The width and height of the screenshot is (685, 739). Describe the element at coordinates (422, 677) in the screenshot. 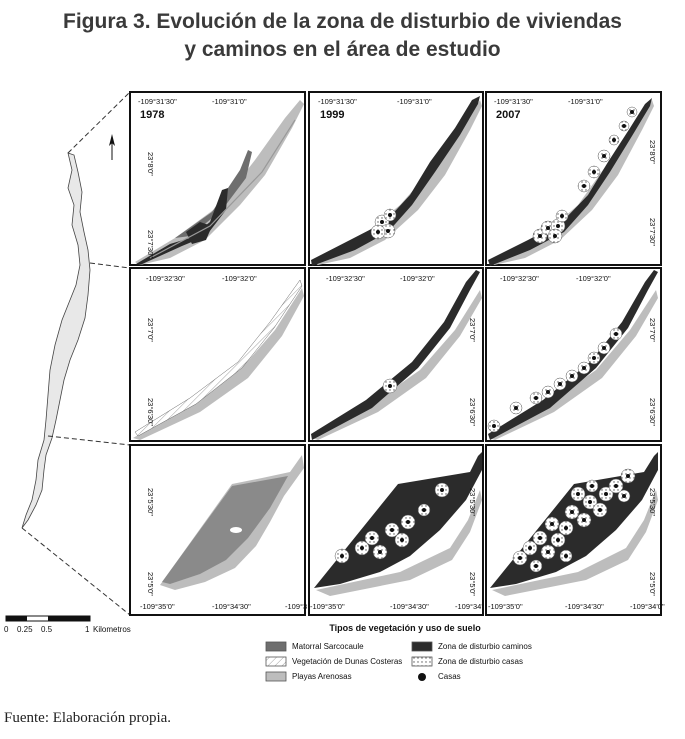

I see `legend-swatch-casas` at that location.